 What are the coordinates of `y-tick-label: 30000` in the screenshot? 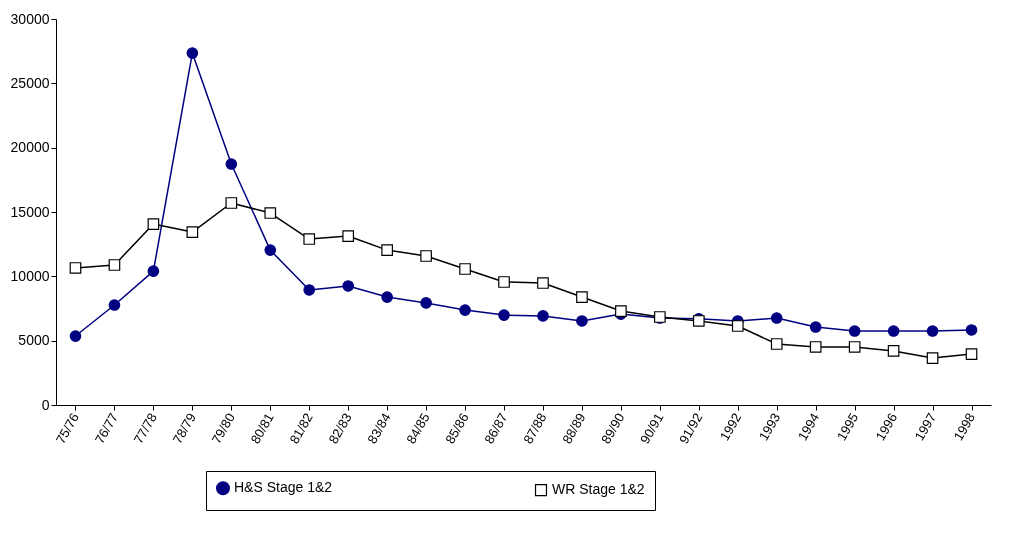 It's located at (30, 18).